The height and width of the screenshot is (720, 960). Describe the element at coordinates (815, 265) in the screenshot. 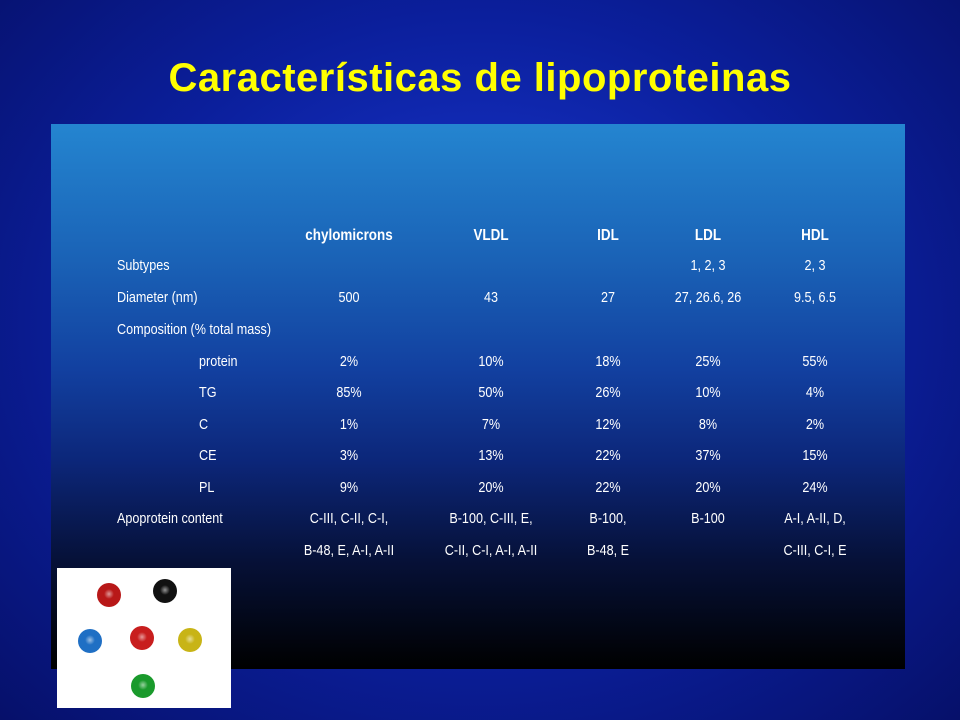

I see `table-cell: 2, 3` at that location.